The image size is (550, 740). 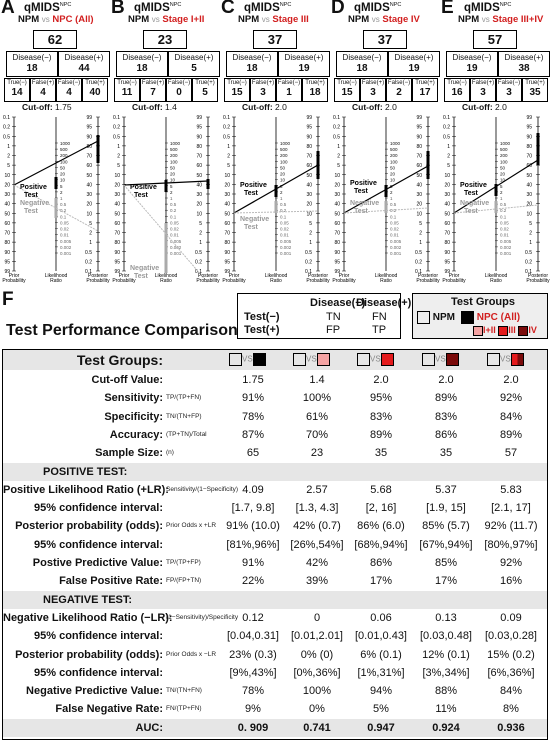 I want to click on lr-tick-label: 0.01, so click(x=284, y=235).